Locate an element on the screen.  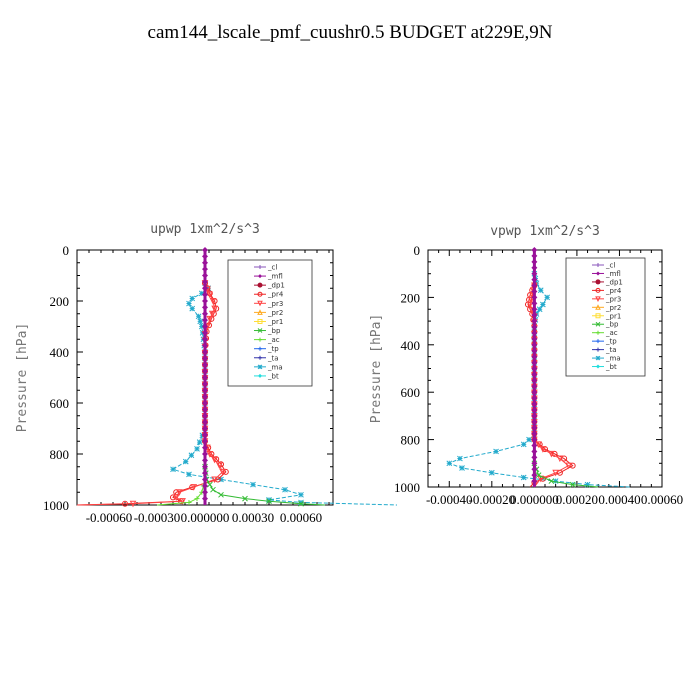
x-tick-label: 0.00060 is located at coordinates (662, 499).